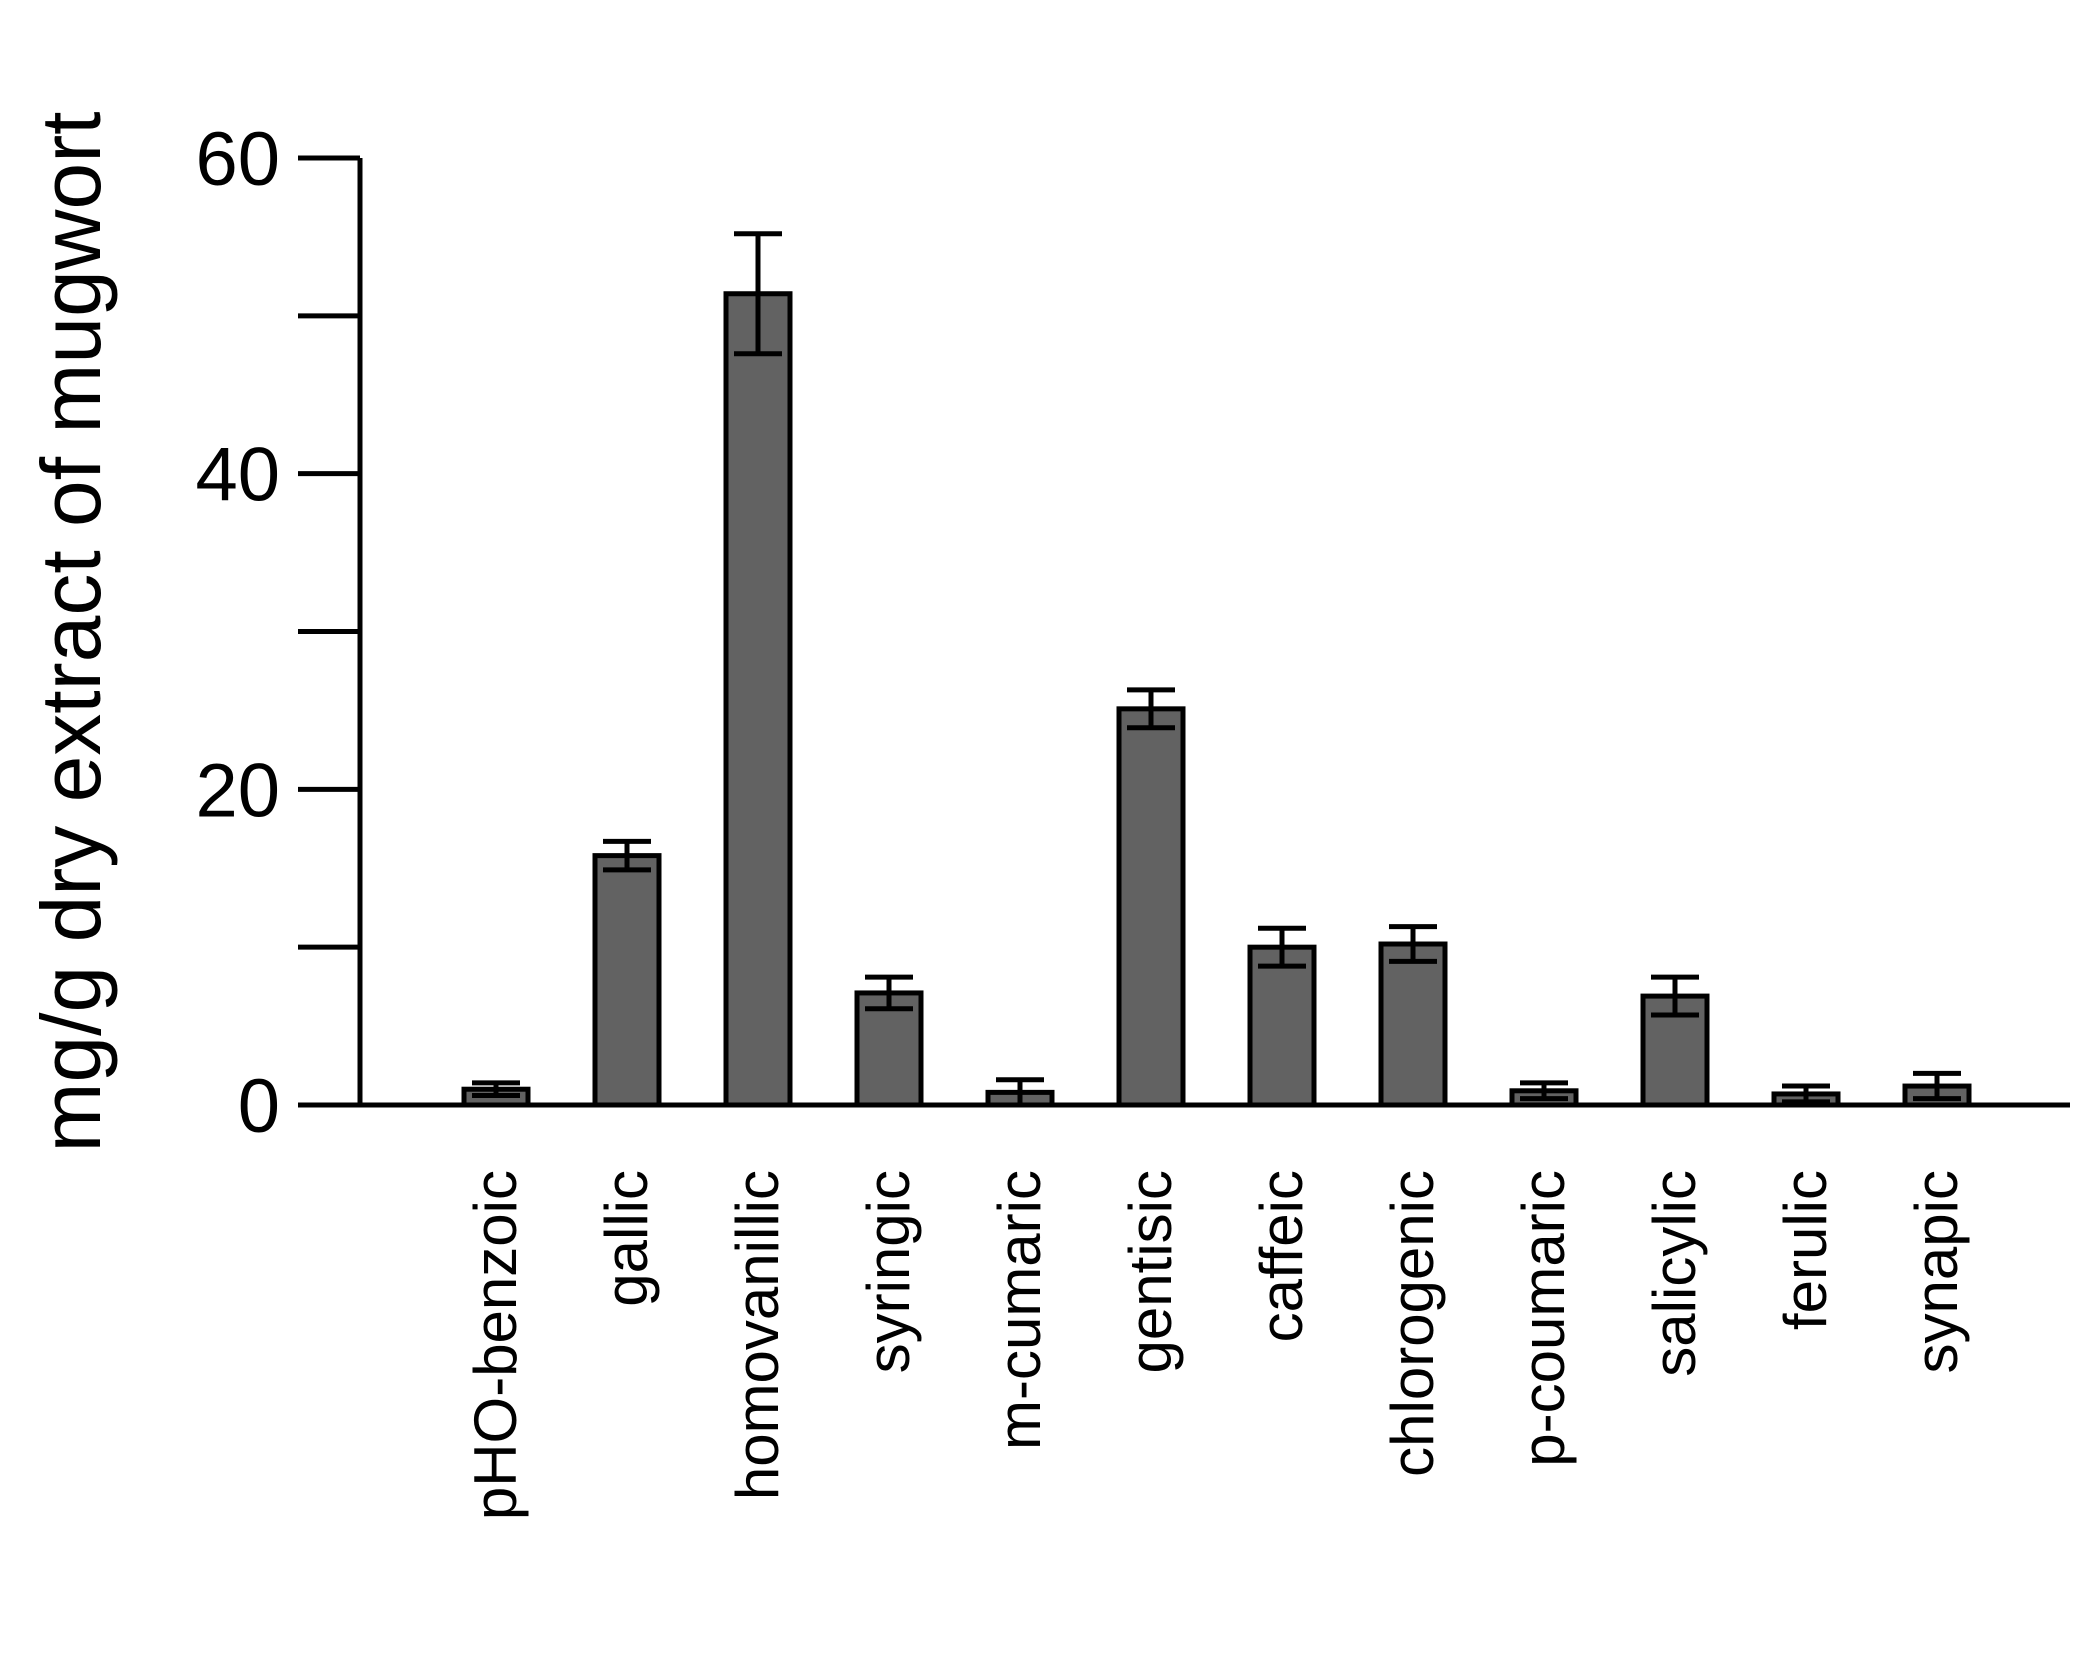  What do you see at coordinates (888, 1271) in the screenshot?
I see `category-label: syringic` at bounding box center [888, 1271].